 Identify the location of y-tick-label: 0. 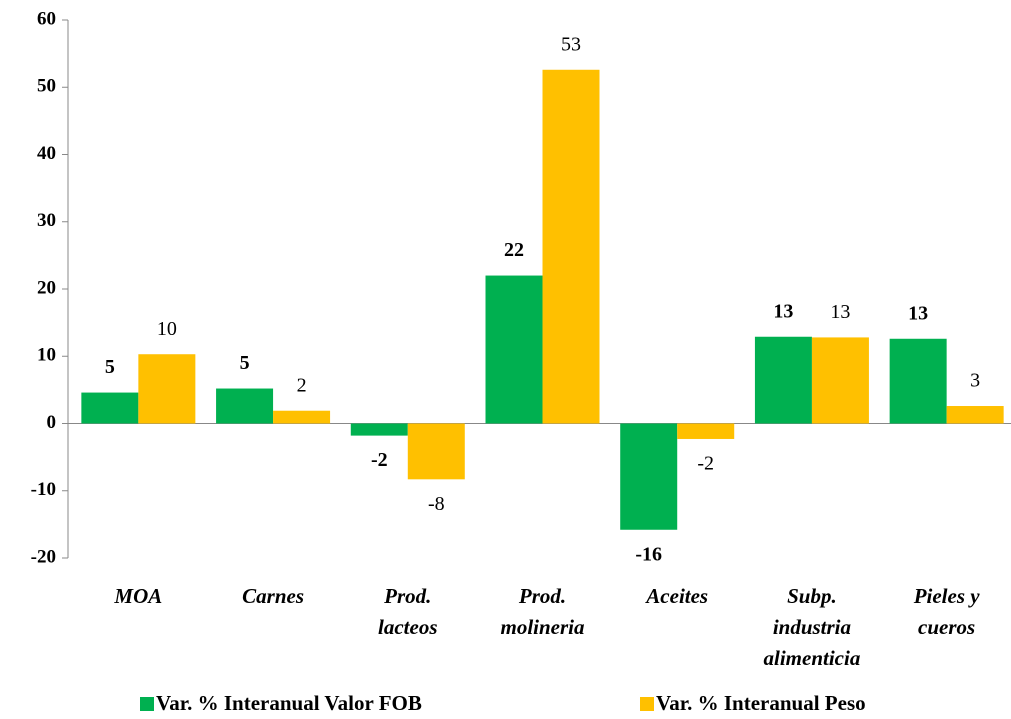
(52, 422).